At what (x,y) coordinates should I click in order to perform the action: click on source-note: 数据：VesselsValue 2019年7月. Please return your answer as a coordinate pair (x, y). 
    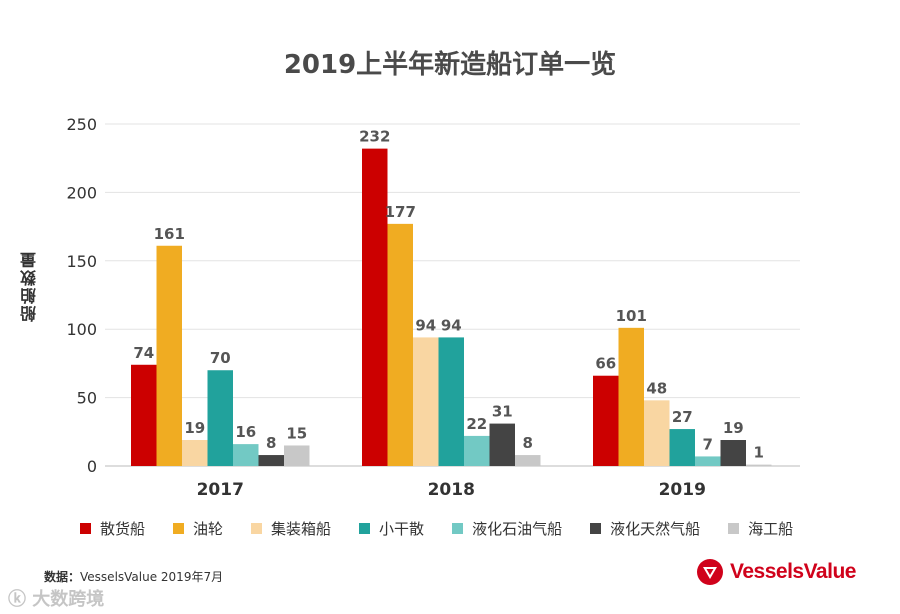
    Looking at the image, I should click on (133, 576).